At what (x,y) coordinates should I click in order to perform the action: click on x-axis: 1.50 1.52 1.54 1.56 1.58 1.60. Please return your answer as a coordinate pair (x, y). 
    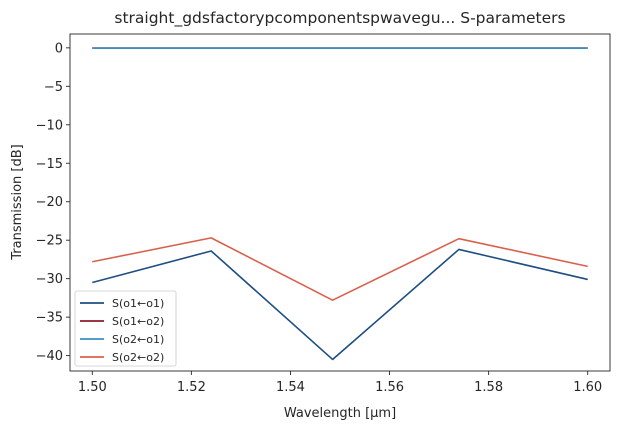
    Looking at the image, I should click on (340, 383).